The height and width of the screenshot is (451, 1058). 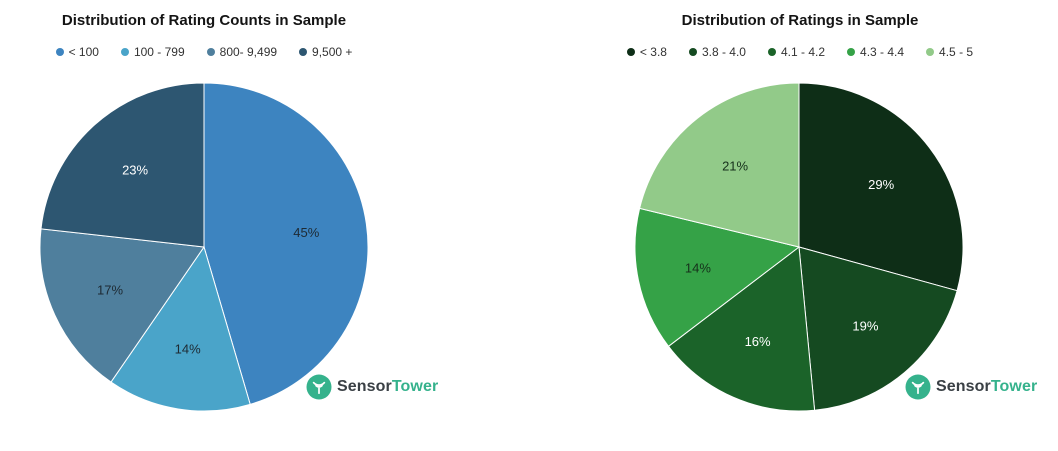 I want to click on legend-item: < 100, so click(x=77, y=52).